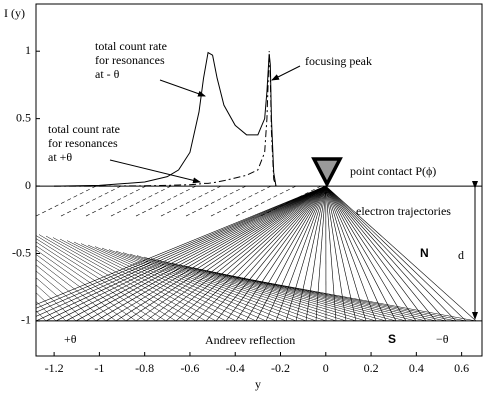 Image resolution: width=488 pixels, height=397 pixels. What do you see at coordinates (327, 171) in the screenshot?
I see `point-contact` at bounding box center [327, 171].